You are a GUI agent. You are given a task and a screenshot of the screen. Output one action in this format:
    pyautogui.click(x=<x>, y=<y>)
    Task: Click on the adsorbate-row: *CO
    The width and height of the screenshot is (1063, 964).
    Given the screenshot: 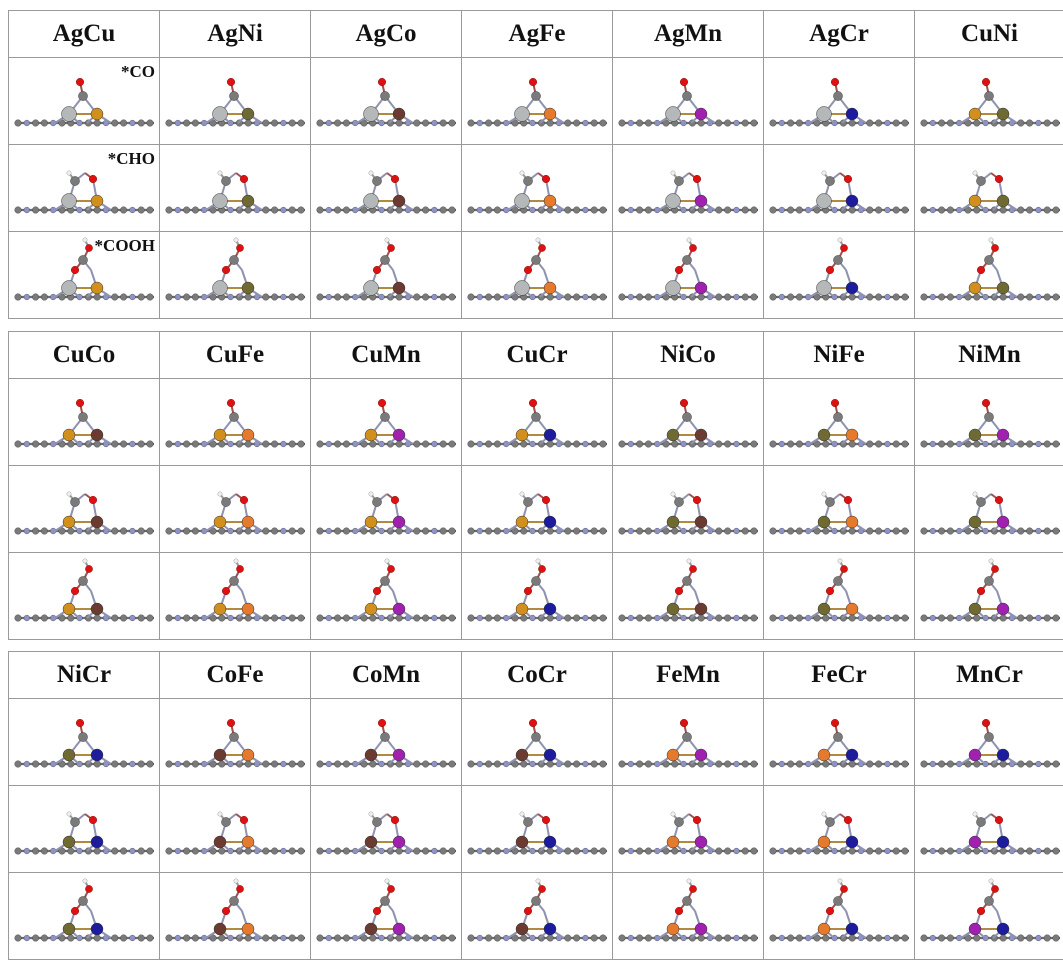 What is the action you would take?
    pyautogui.click(x=536, y=101)
    